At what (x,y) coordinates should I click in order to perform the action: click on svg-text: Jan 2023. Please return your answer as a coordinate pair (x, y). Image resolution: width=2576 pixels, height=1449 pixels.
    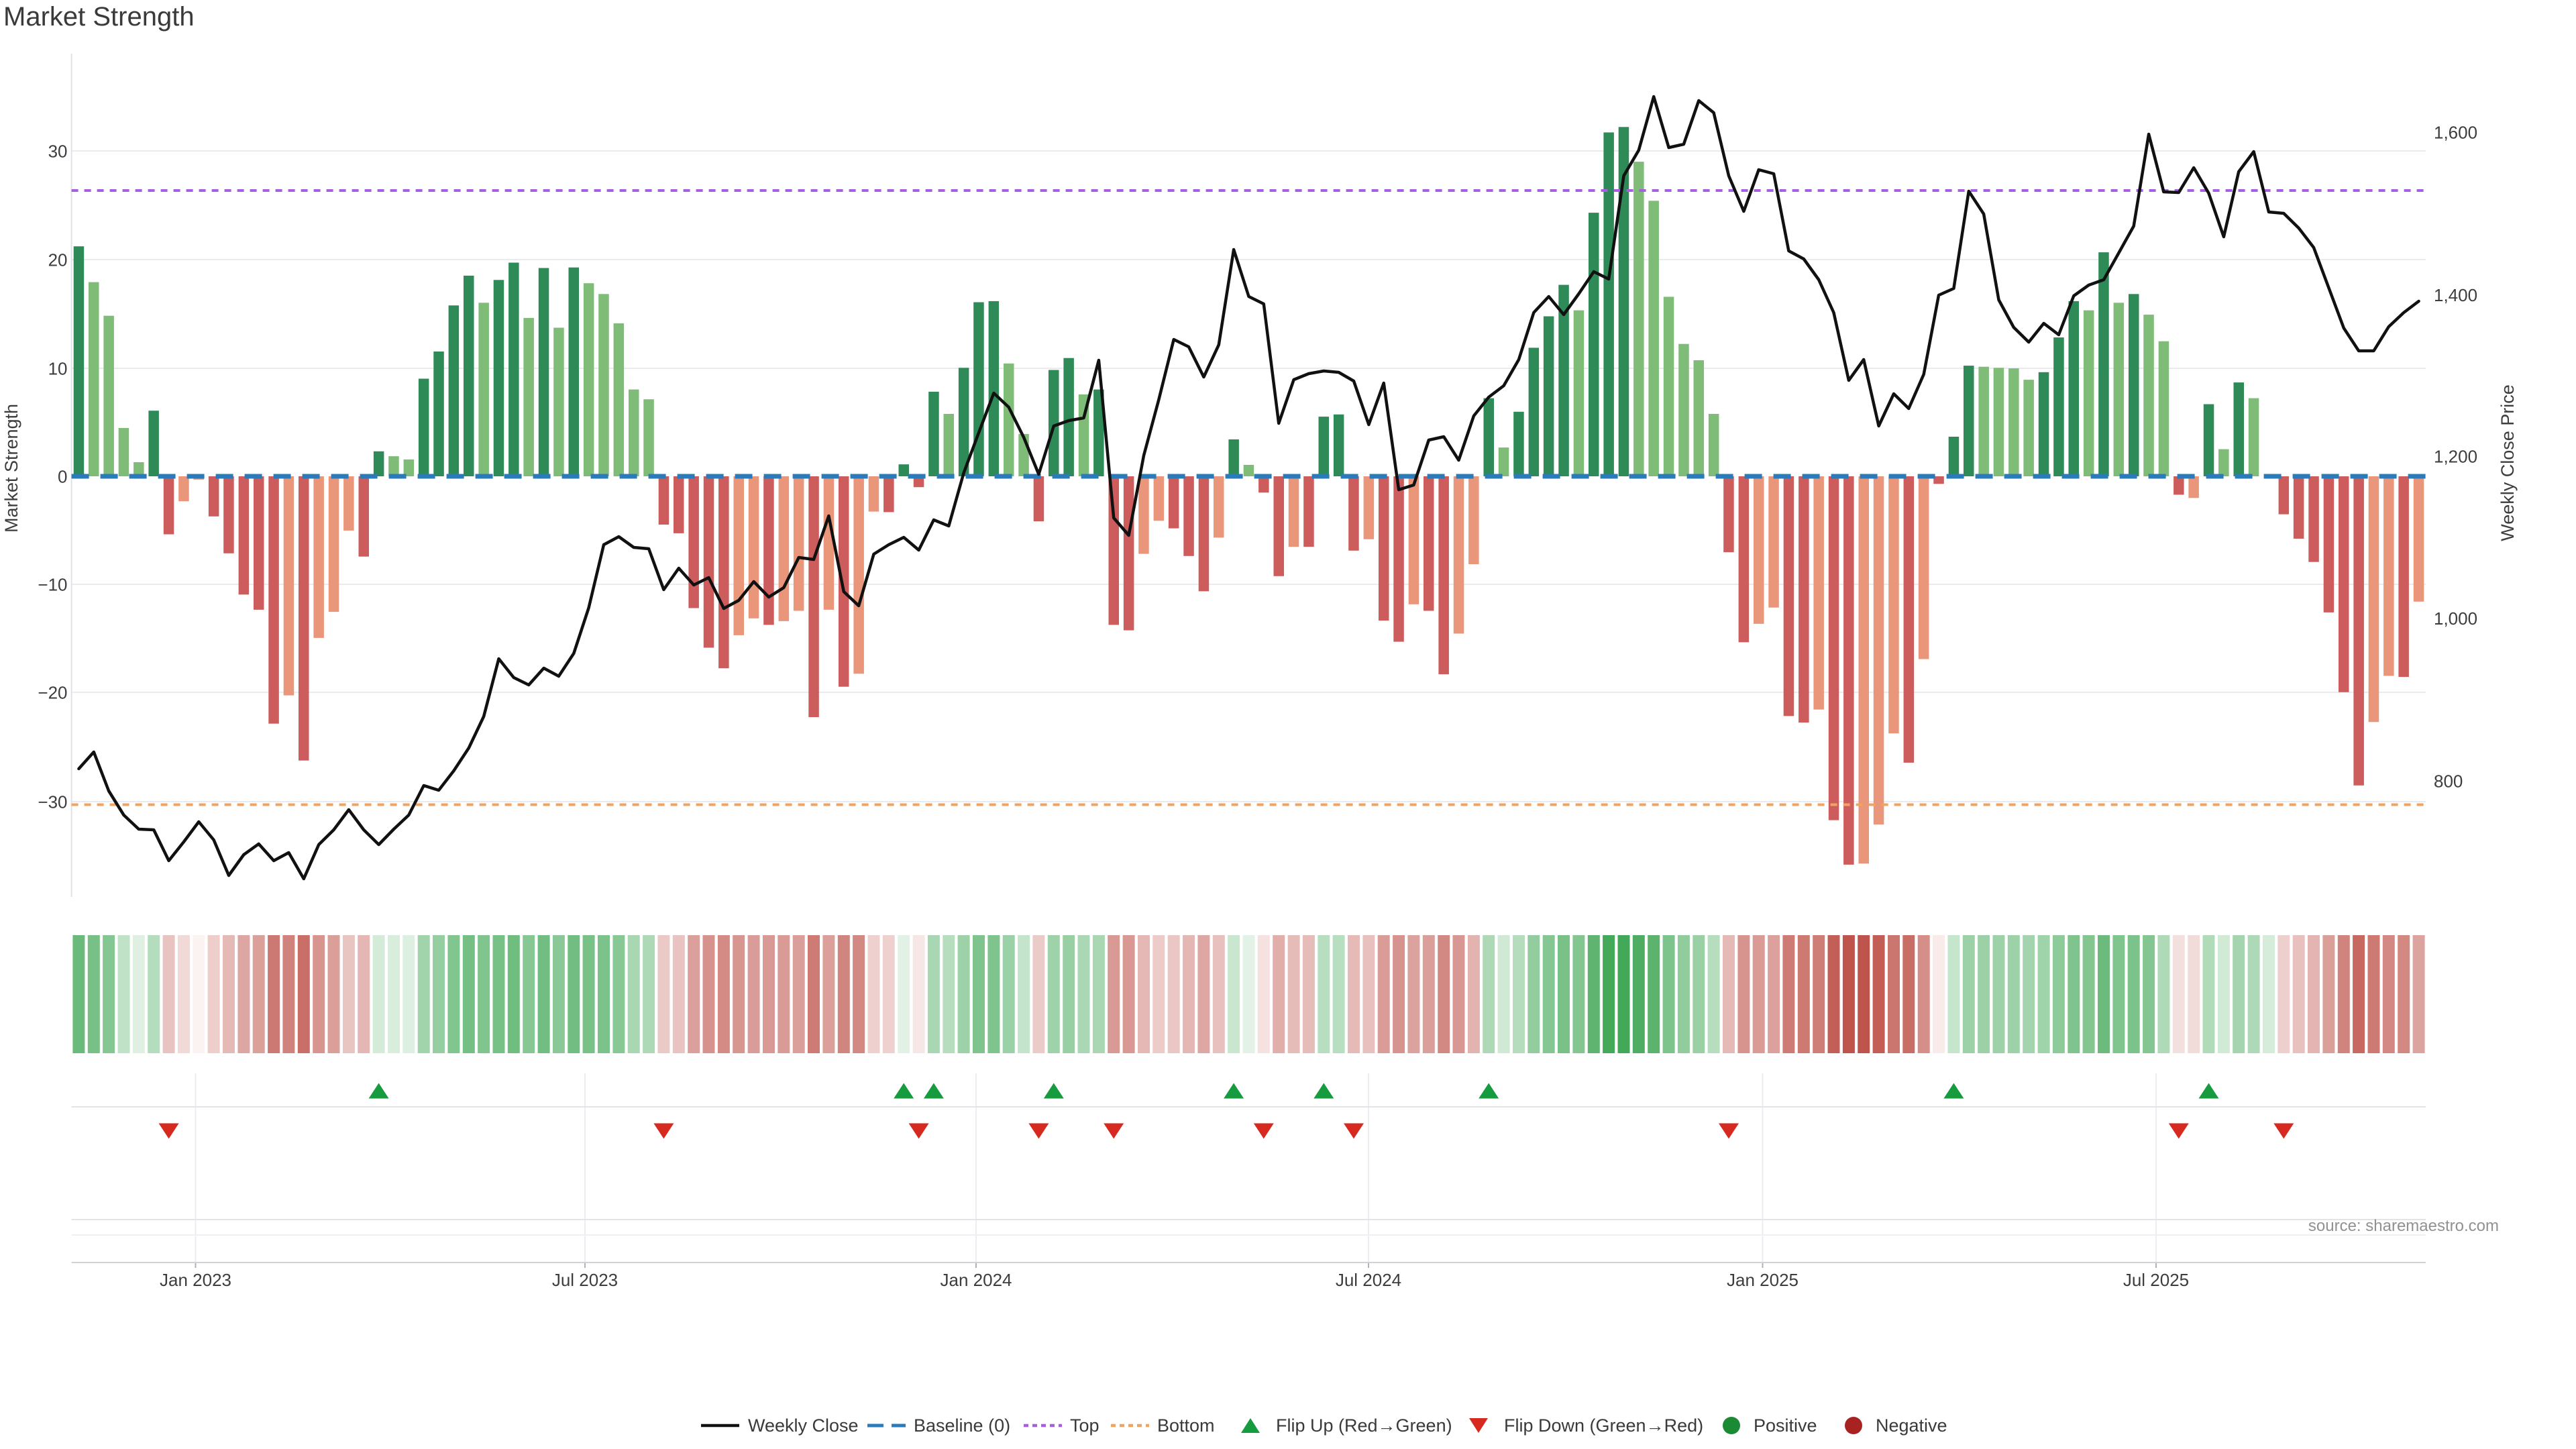
    Looking at the image, I should click on (195, 1280).